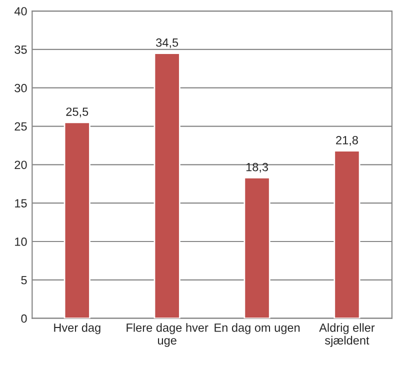 The image size is (402, 368). What do you see at coordinates (24, 280) in the screenshot?
I see `y-tick-label: 5` at bounding box center [24, 280].